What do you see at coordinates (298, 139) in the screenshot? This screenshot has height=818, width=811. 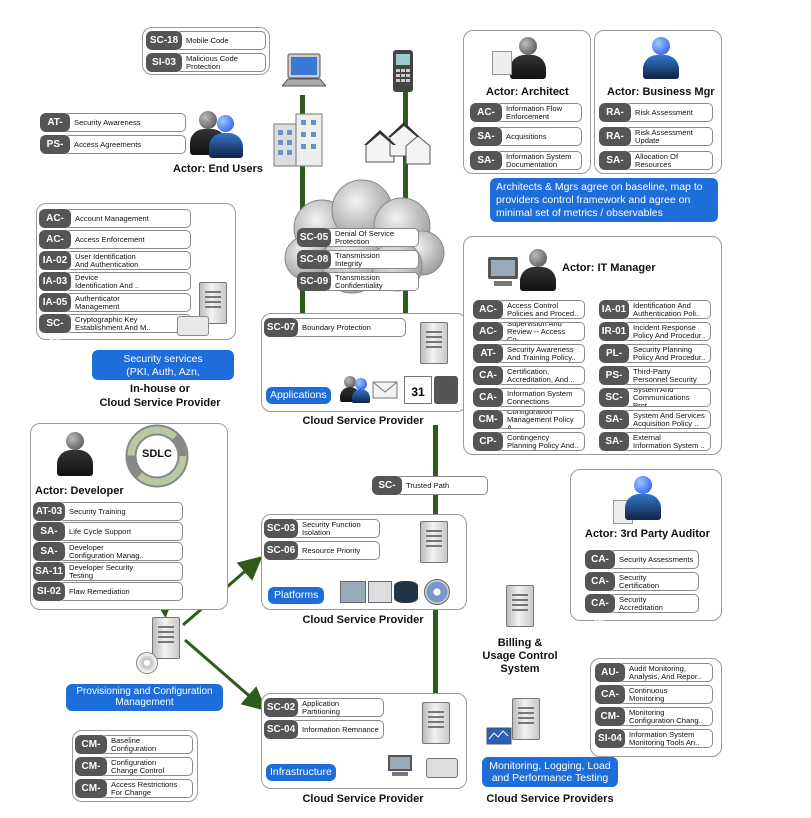 I see `office-buildings-icon` at bounding box center [298, 139].